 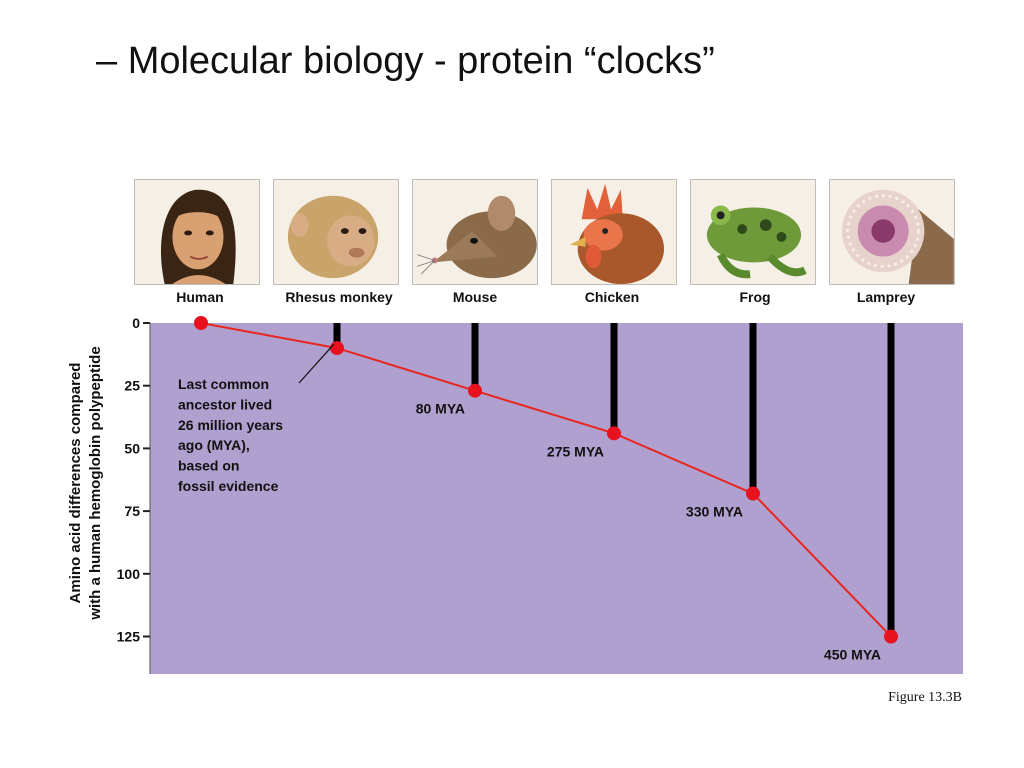 I want to click on point-label: 80 MYA, so click(x=440, y=409).